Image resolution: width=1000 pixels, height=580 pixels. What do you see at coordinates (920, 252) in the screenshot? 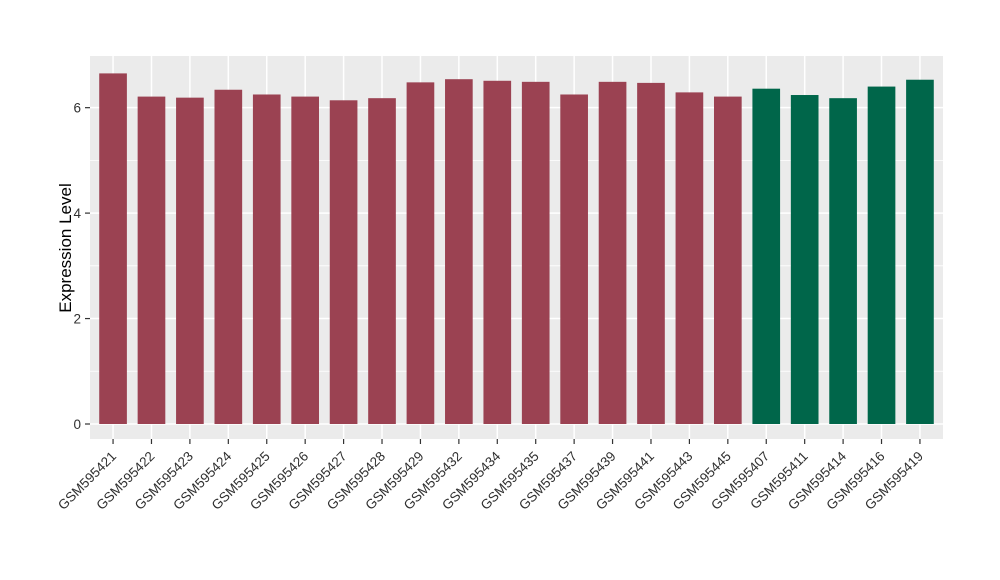
I see `bar-GSM595419` at bounding box center [920, 252].